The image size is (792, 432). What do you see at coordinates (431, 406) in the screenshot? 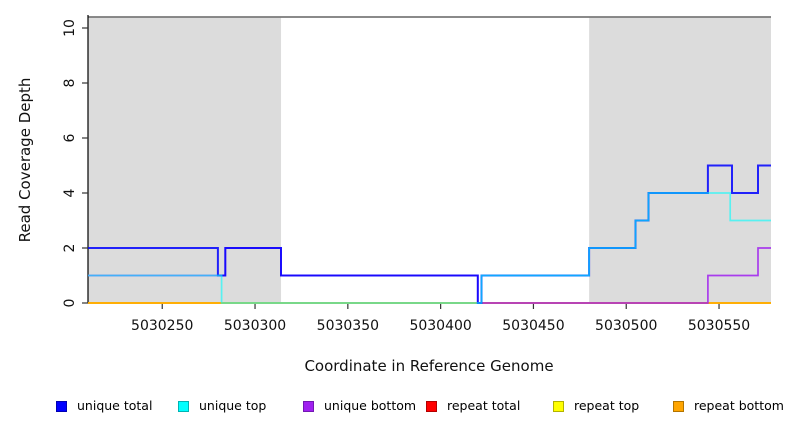
I see `legend-swatch-repeat-total` at bounding box center [431, 406].